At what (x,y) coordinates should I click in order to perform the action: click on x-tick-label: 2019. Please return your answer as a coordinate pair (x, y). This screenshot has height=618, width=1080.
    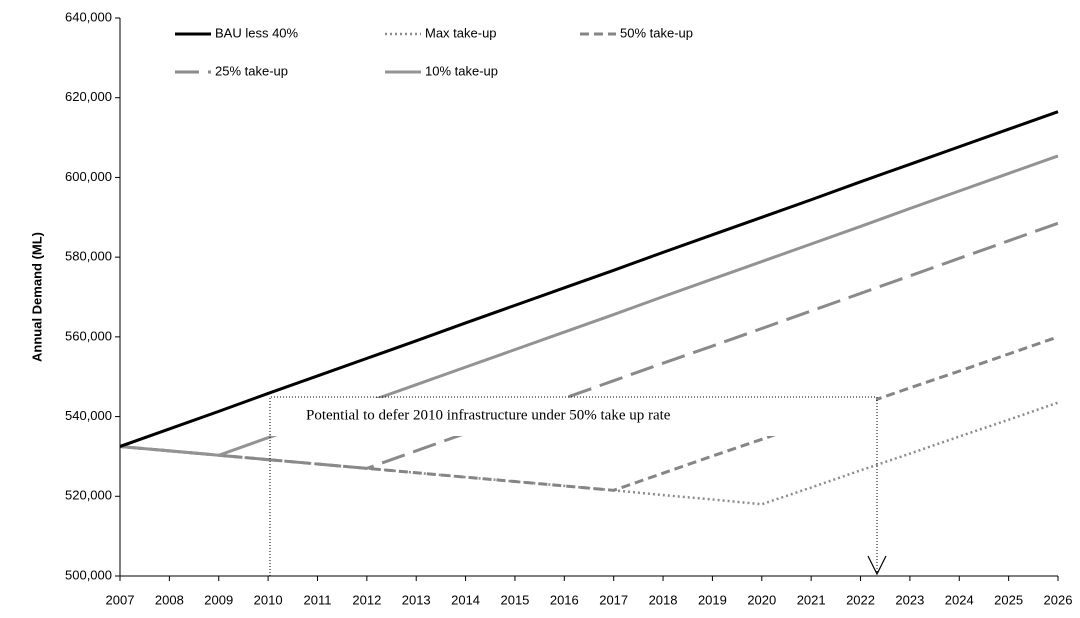
    Looking at the image, I should click on (712, 599).